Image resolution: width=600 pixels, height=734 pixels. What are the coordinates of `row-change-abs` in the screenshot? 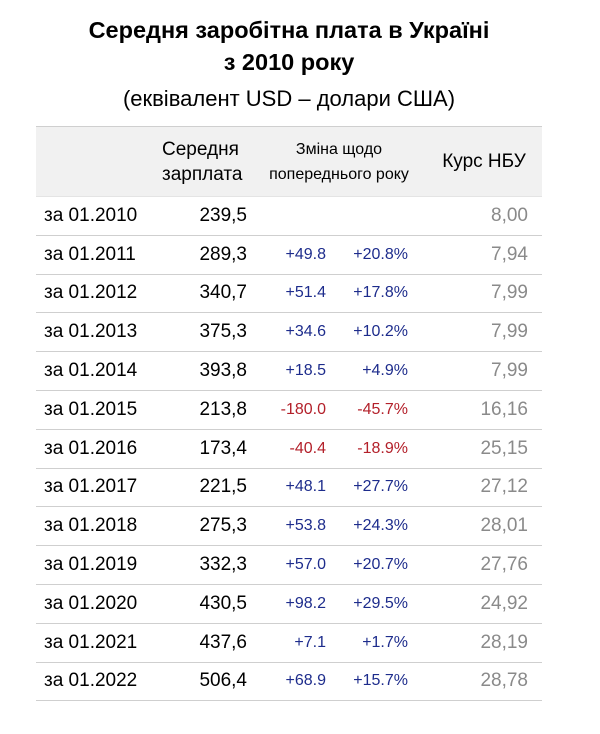 It's located at (295, 216).